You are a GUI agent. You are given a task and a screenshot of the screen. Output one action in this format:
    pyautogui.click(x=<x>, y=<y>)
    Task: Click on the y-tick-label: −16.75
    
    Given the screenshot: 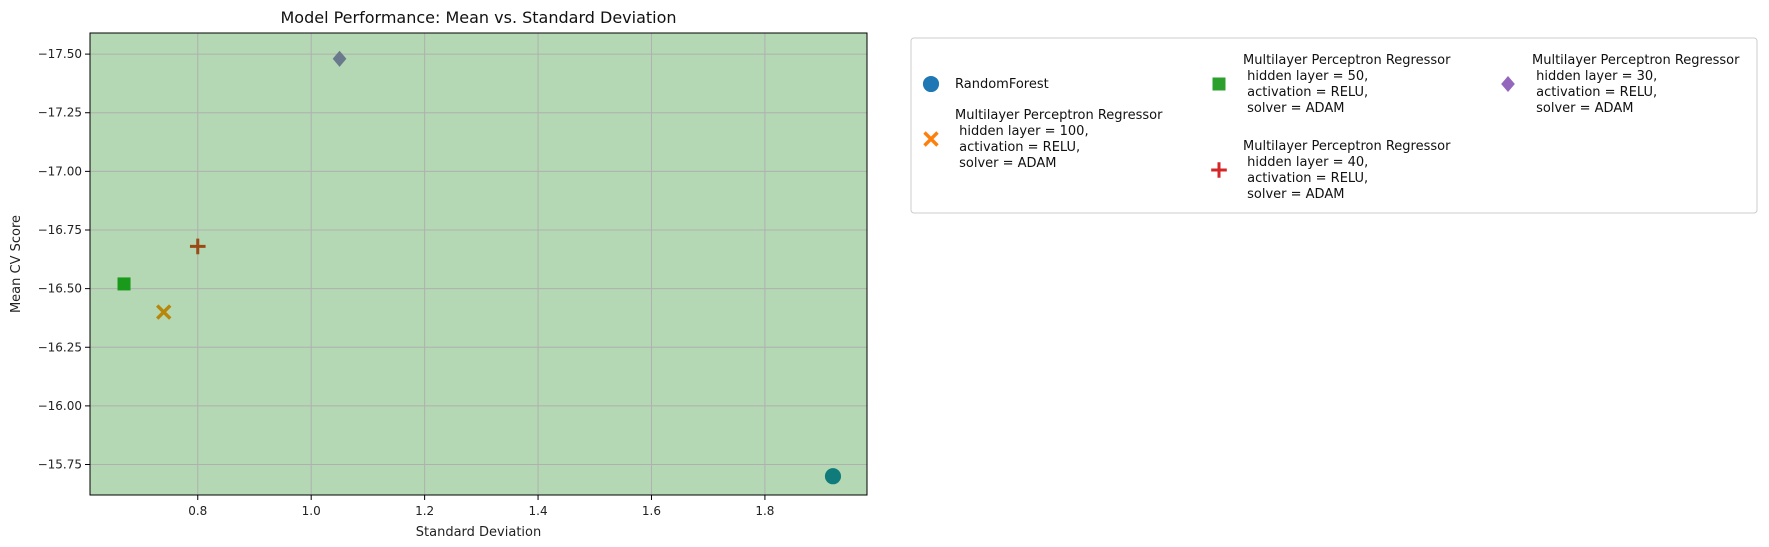 What is the action you would take?
    pyautogui.click(x=60, y=230)
    